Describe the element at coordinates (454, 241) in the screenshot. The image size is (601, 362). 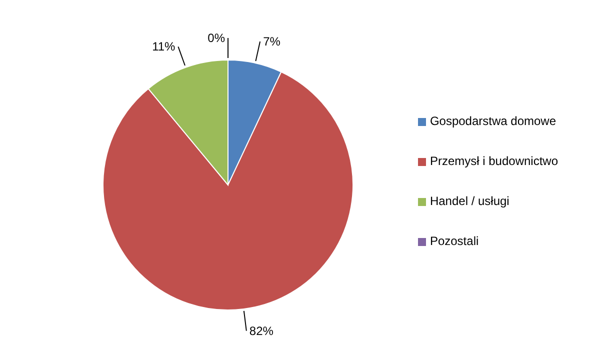
I see `legend-label: Pozostali` at that location.